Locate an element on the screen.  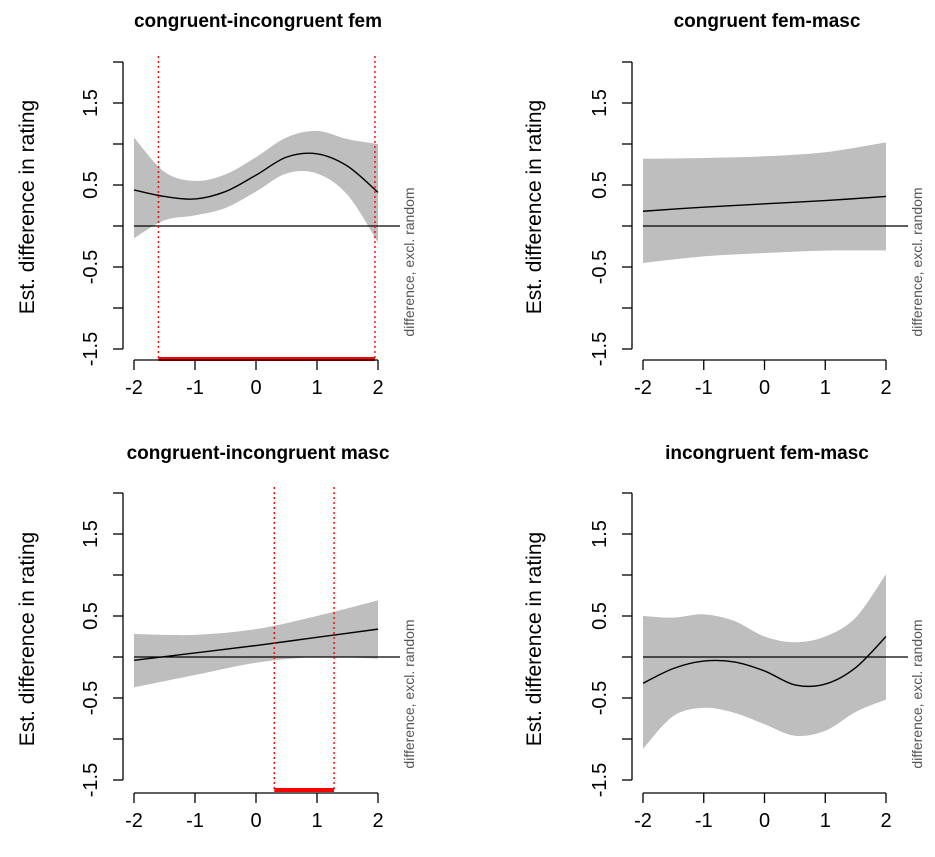
panel-title: congruent-incongruent masc is located at coordinates (258, 453).